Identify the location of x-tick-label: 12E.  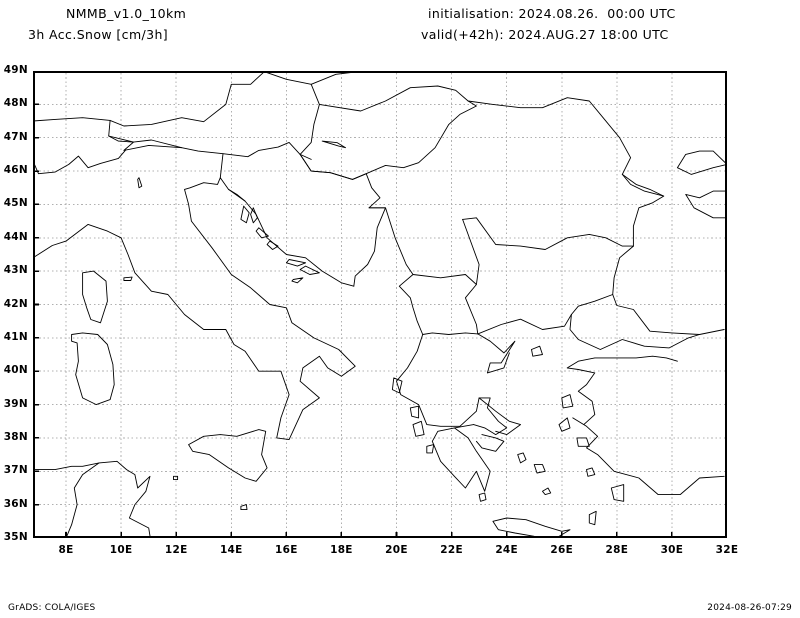
(176, 550).